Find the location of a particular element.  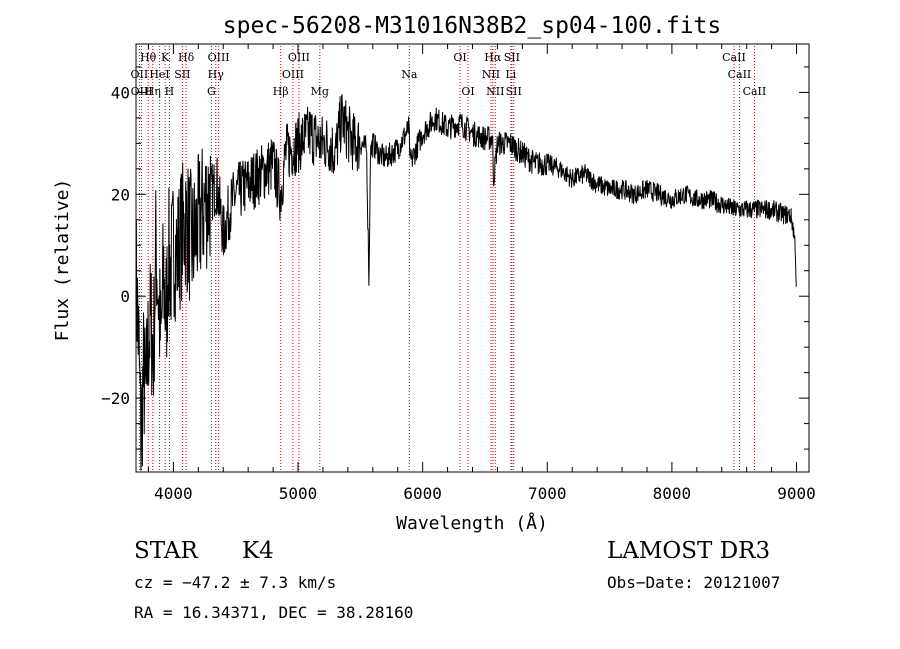

line-label-19: Hα is located at coordinates (493, 57).